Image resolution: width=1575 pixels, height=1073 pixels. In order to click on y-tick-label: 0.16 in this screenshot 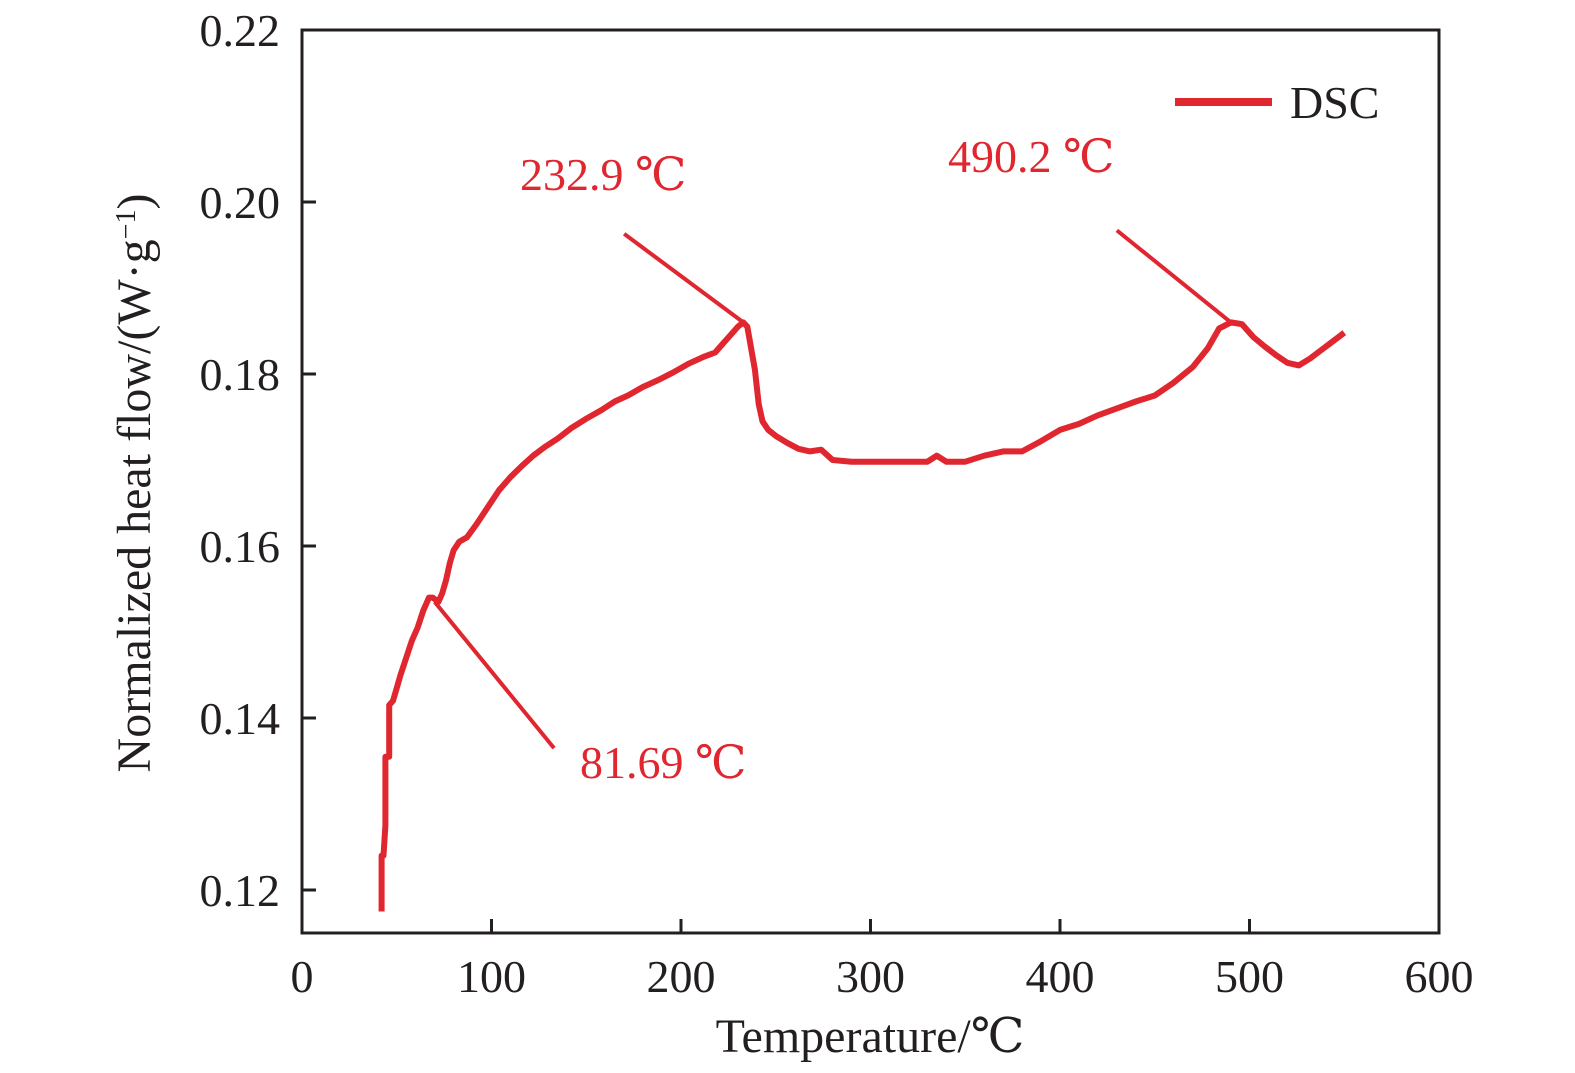, I will do `click(240, 546)`.